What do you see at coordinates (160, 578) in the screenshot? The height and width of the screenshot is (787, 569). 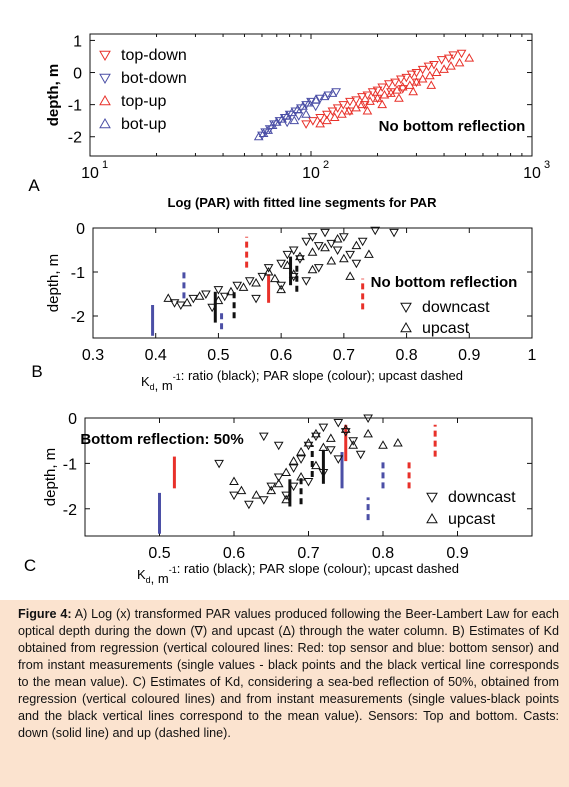 I see `x-axis-label-part: , m` at bounding box center [160, 578].